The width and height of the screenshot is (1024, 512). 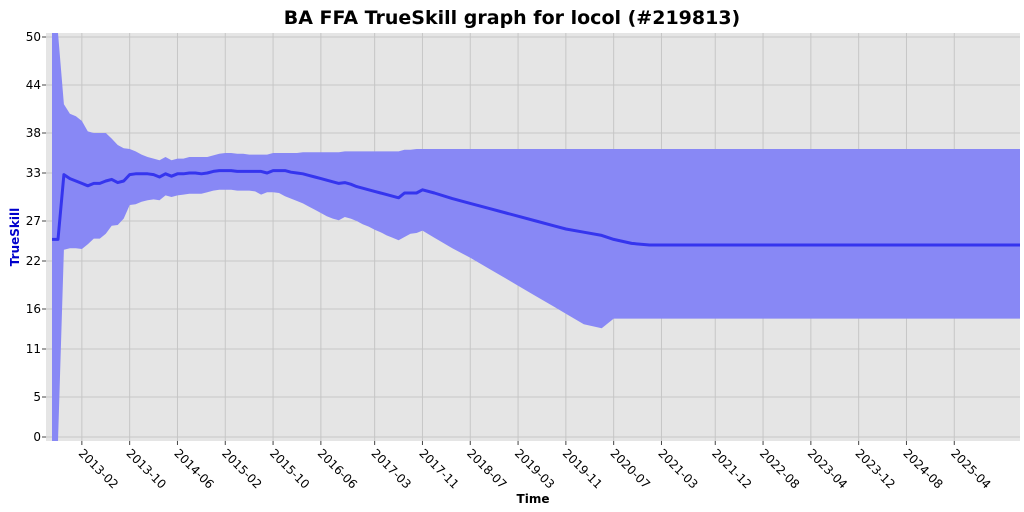 I want to click on x-tick-label: 2019-03, so click(x=534, y=468).